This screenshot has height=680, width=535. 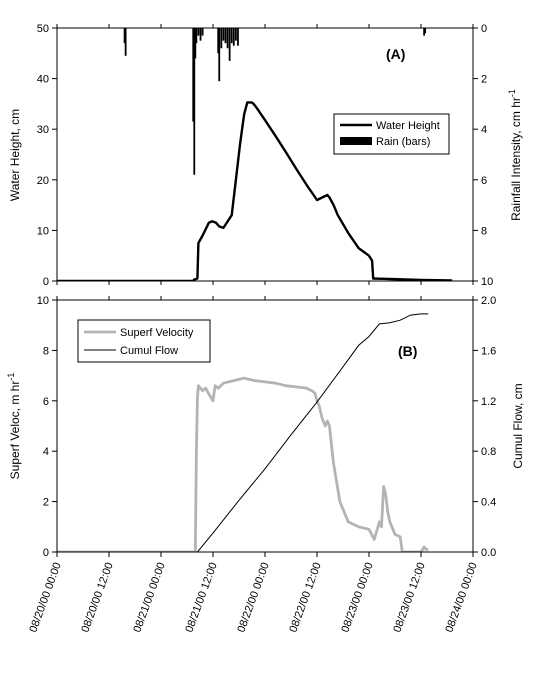 What do you see at coordinates (484, 427) in the screenshot?
I see `y-axis-right-b: 0.0 0.4 0.8 1.2 1.6 2.0` at bounding box center [484, 427].